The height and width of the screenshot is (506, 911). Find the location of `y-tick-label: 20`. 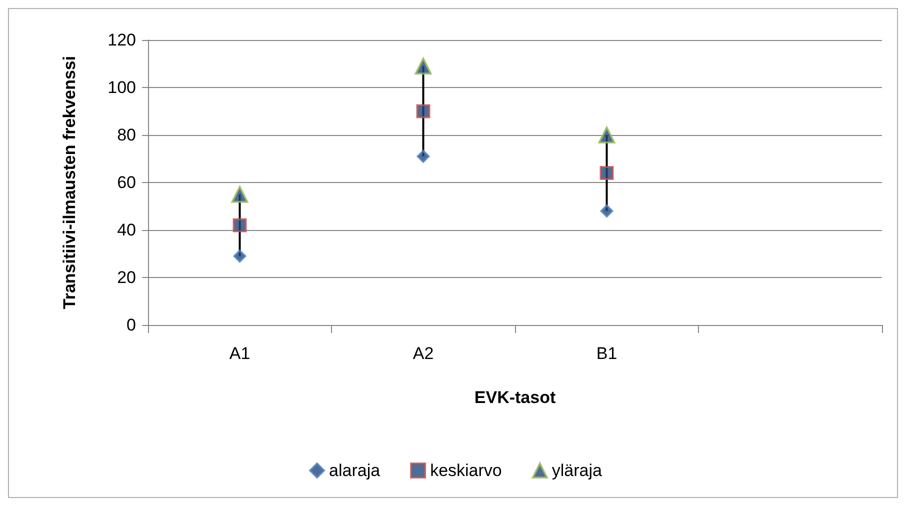

y-tick-label: 20 is located at coordinates (126, 277).